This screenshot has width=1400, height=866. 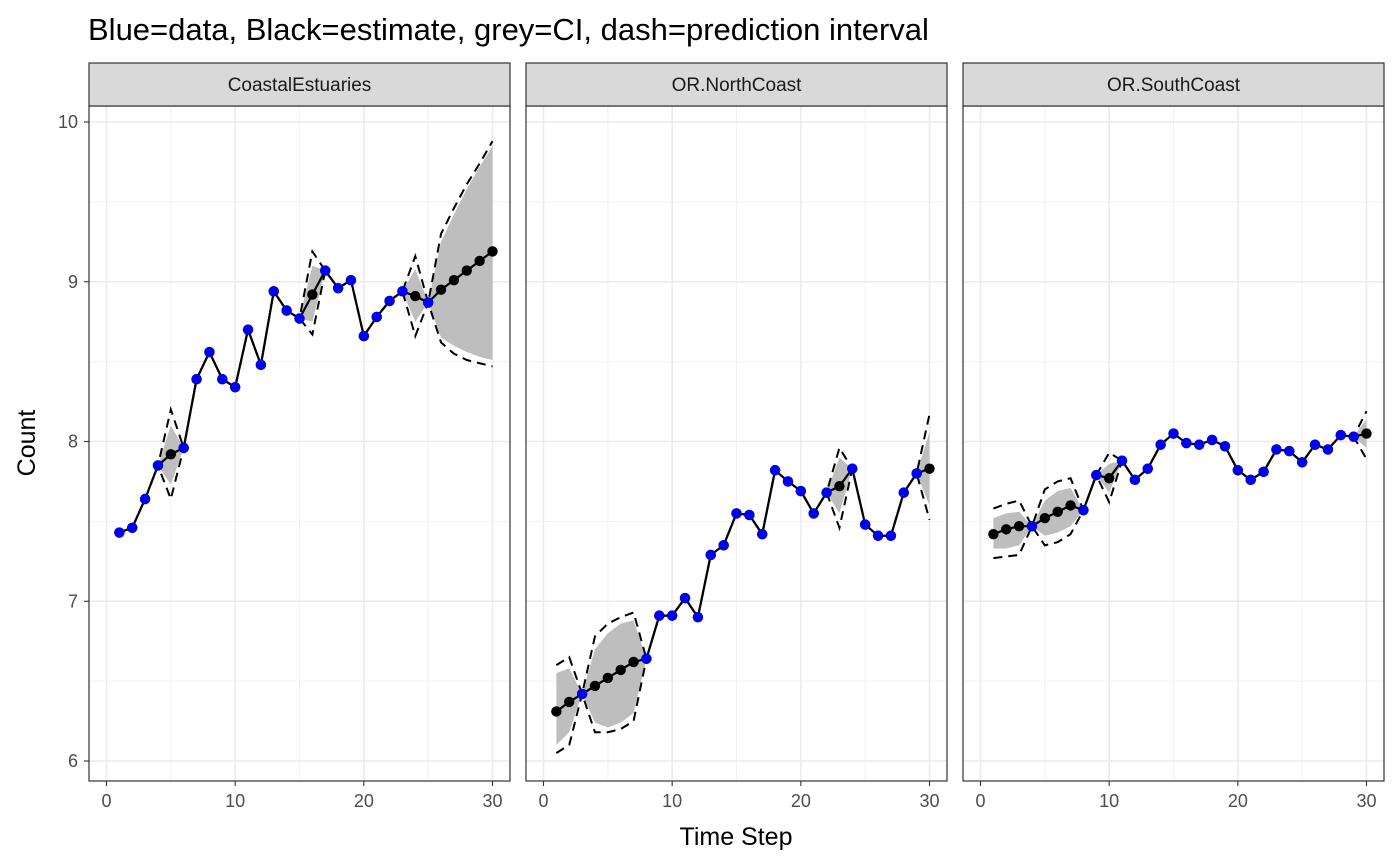 What do you see at coordinates (68, 122) in the screenshot?
I see `y-tick-label: 10` at bounding box center [68, 122].